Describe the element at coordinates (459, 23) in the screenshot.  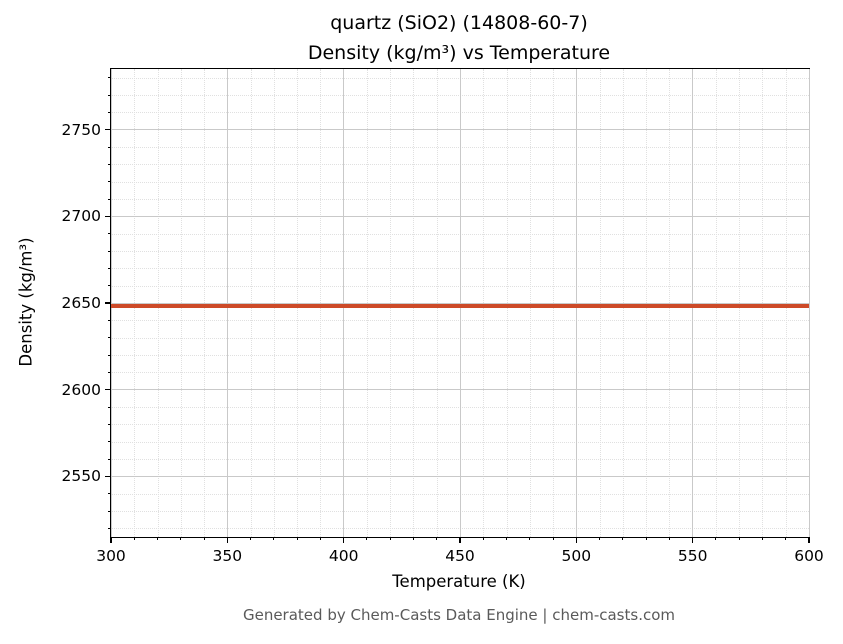
I see `chart-title-line1: quartz (SiO2) (14808-60-7)` at that location.